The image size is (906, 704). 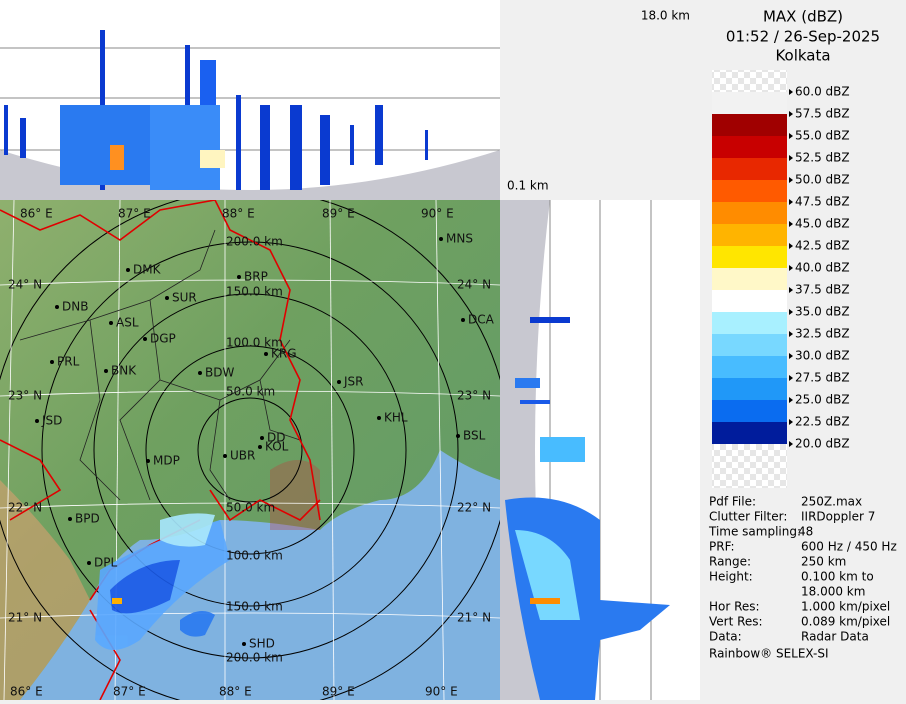 I want to click on place-label: UBR, so click(x=242, y=456).